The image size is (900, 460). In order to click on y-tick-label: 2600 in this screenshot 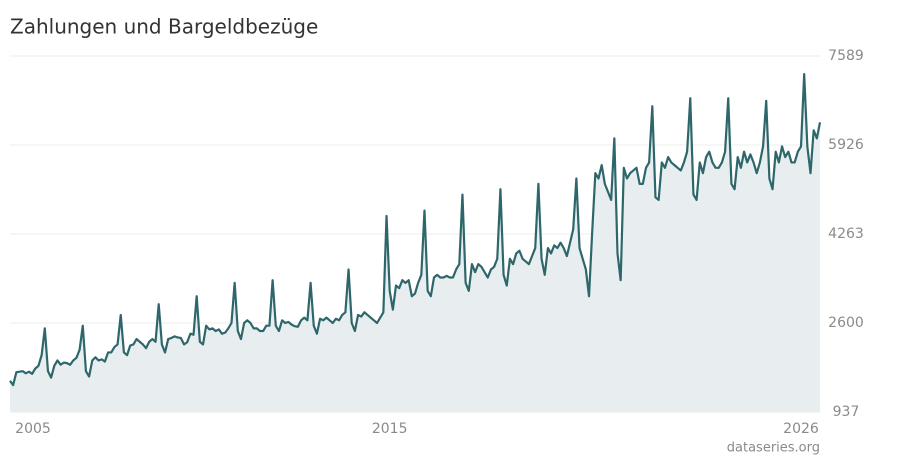, I will do `click(846, 323)`.